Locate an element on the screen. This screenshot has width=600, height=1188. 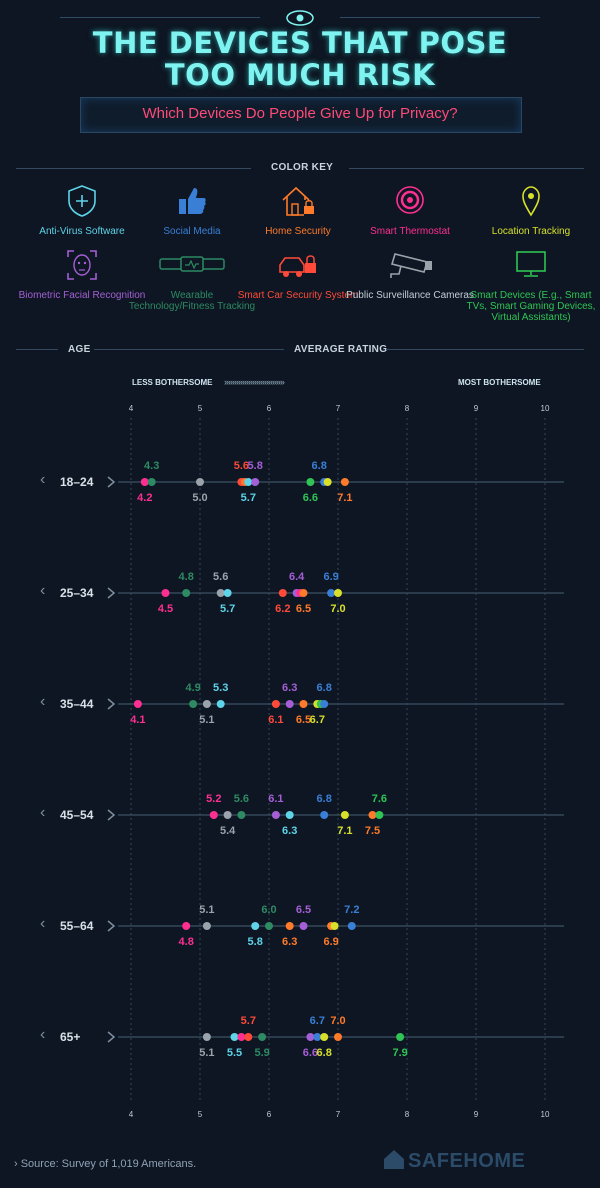
tick-label: 7 is located at coordinates (338, 1114).